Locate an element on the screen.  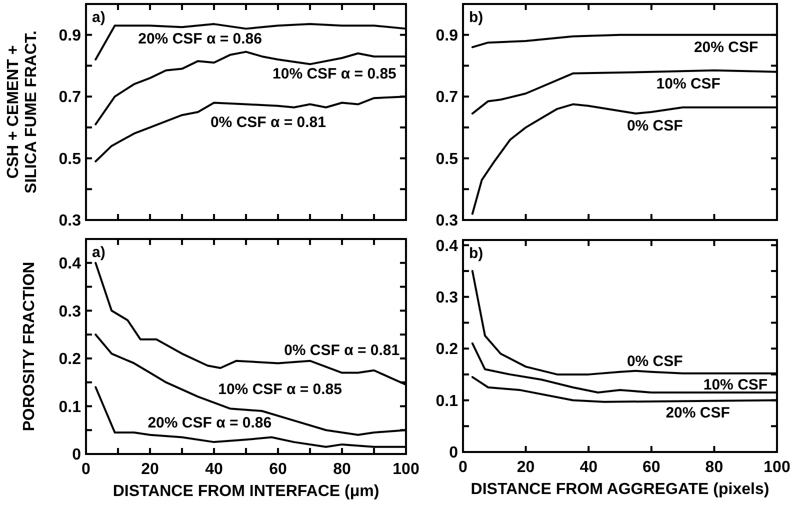
y-axis-title: CSH + CEMENT + SILICA FUME FRACT. is located at coordinates (22, 112).